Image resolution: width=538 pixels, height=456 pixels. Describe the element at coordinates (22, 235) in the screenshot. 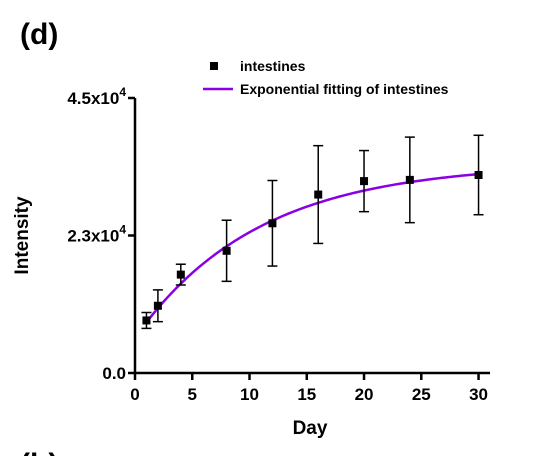

I see `y-axis-label: Intensity` at that location.